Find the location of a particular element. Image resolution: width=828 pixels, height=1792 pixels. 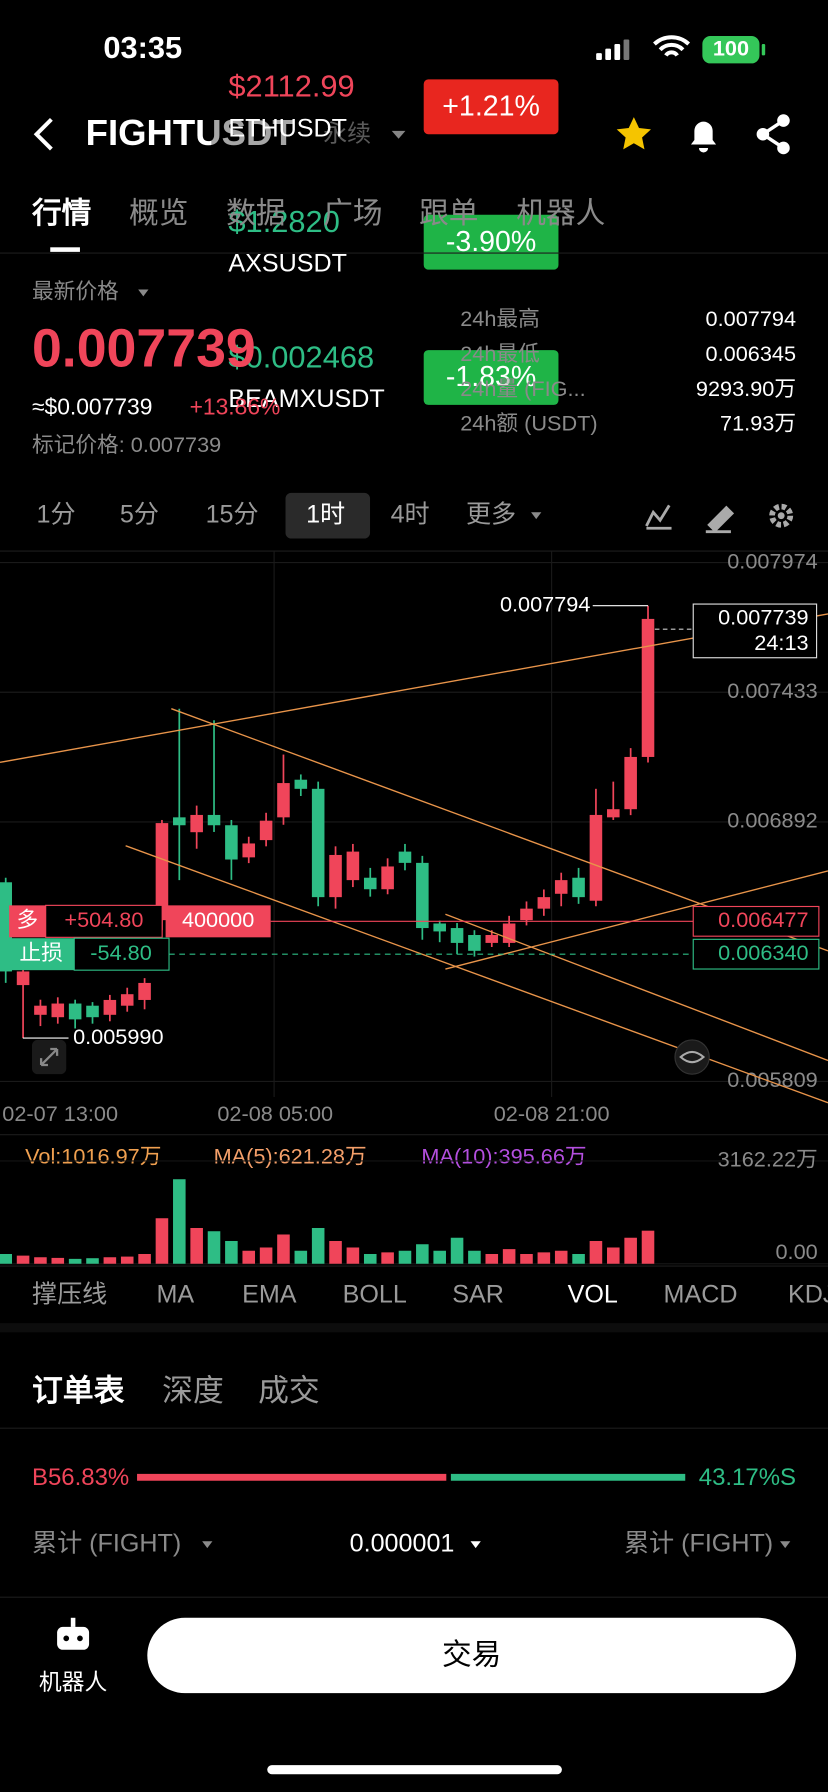

trade-label: 交易 is located at coordinates (471, 1654).